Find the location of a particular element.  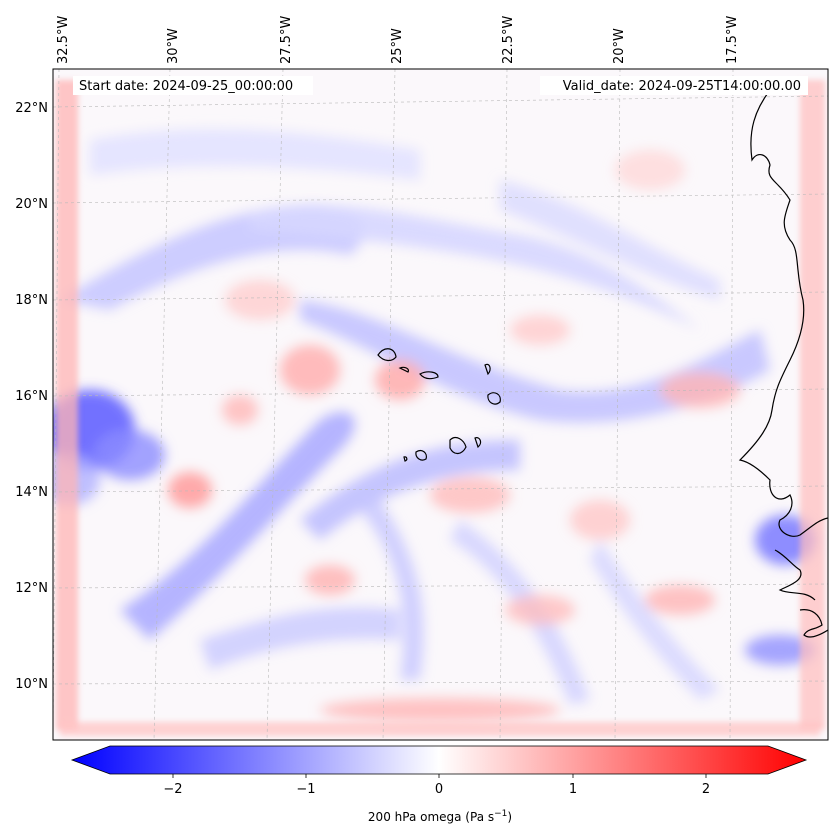

lon-label-27-5w: 27.5°W is located at coordinates (286, 40).